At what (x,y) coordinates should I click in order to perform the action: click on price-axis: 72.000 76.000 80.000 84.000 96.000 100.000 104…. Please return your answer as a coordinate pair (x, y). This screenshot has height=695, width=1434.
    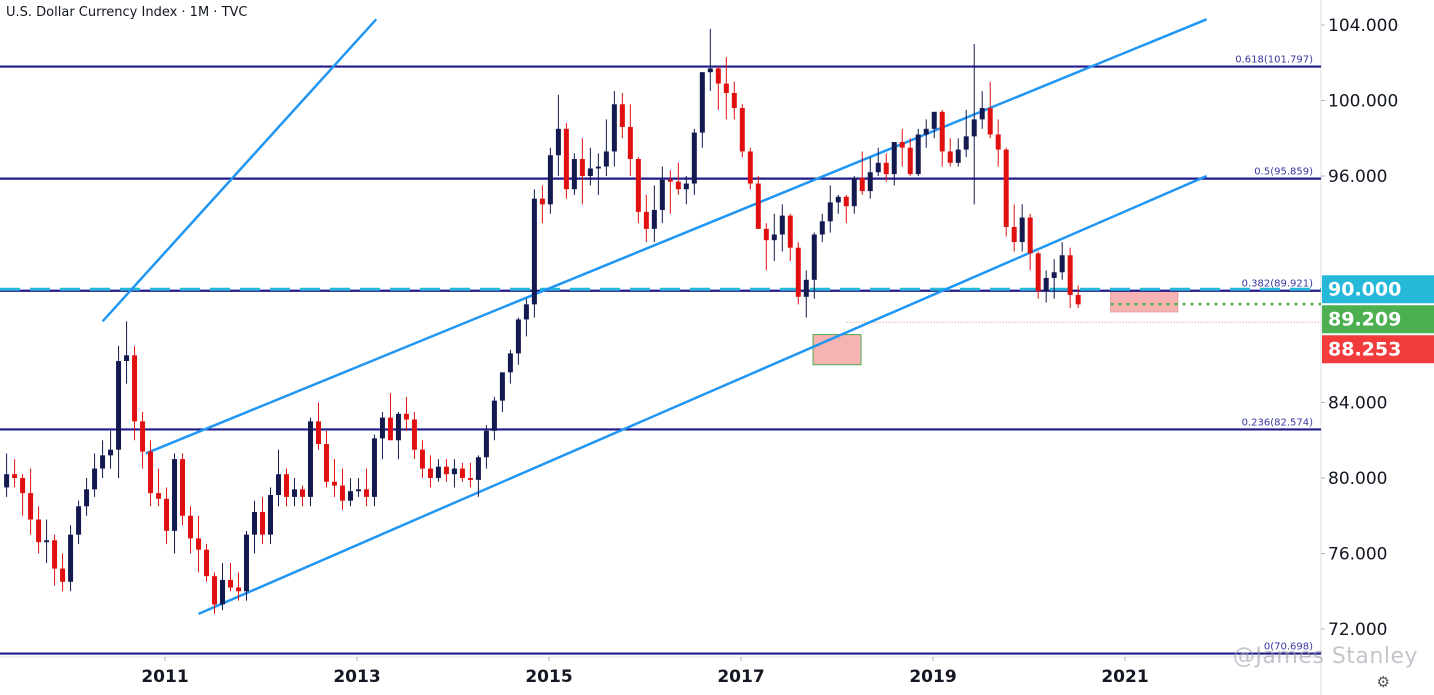
    Looking at the image, I should click on (1359, 328).